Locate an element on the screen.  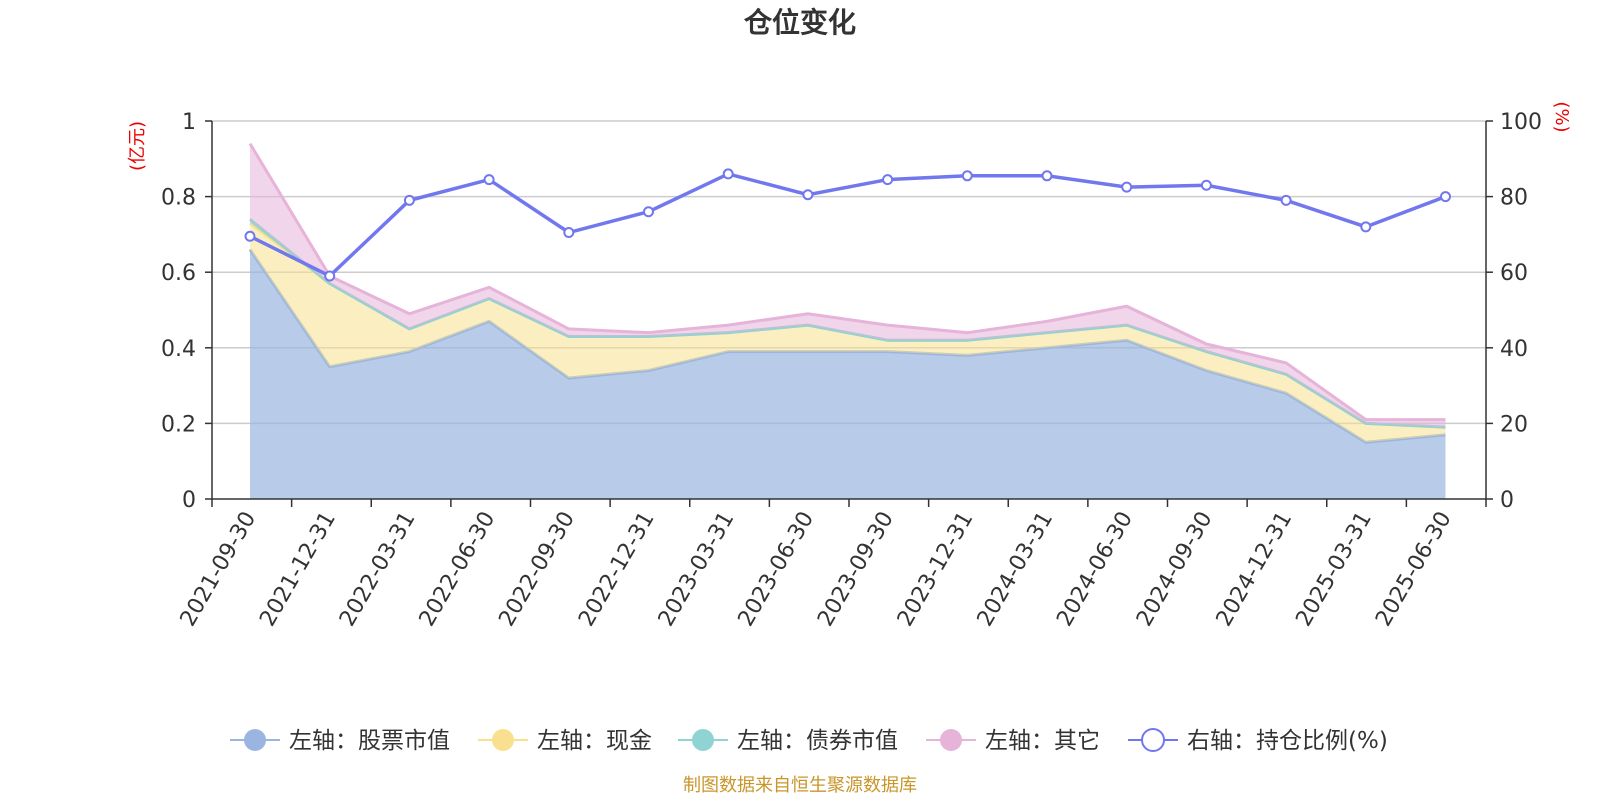
line-series is located at coordinates (847, 225).